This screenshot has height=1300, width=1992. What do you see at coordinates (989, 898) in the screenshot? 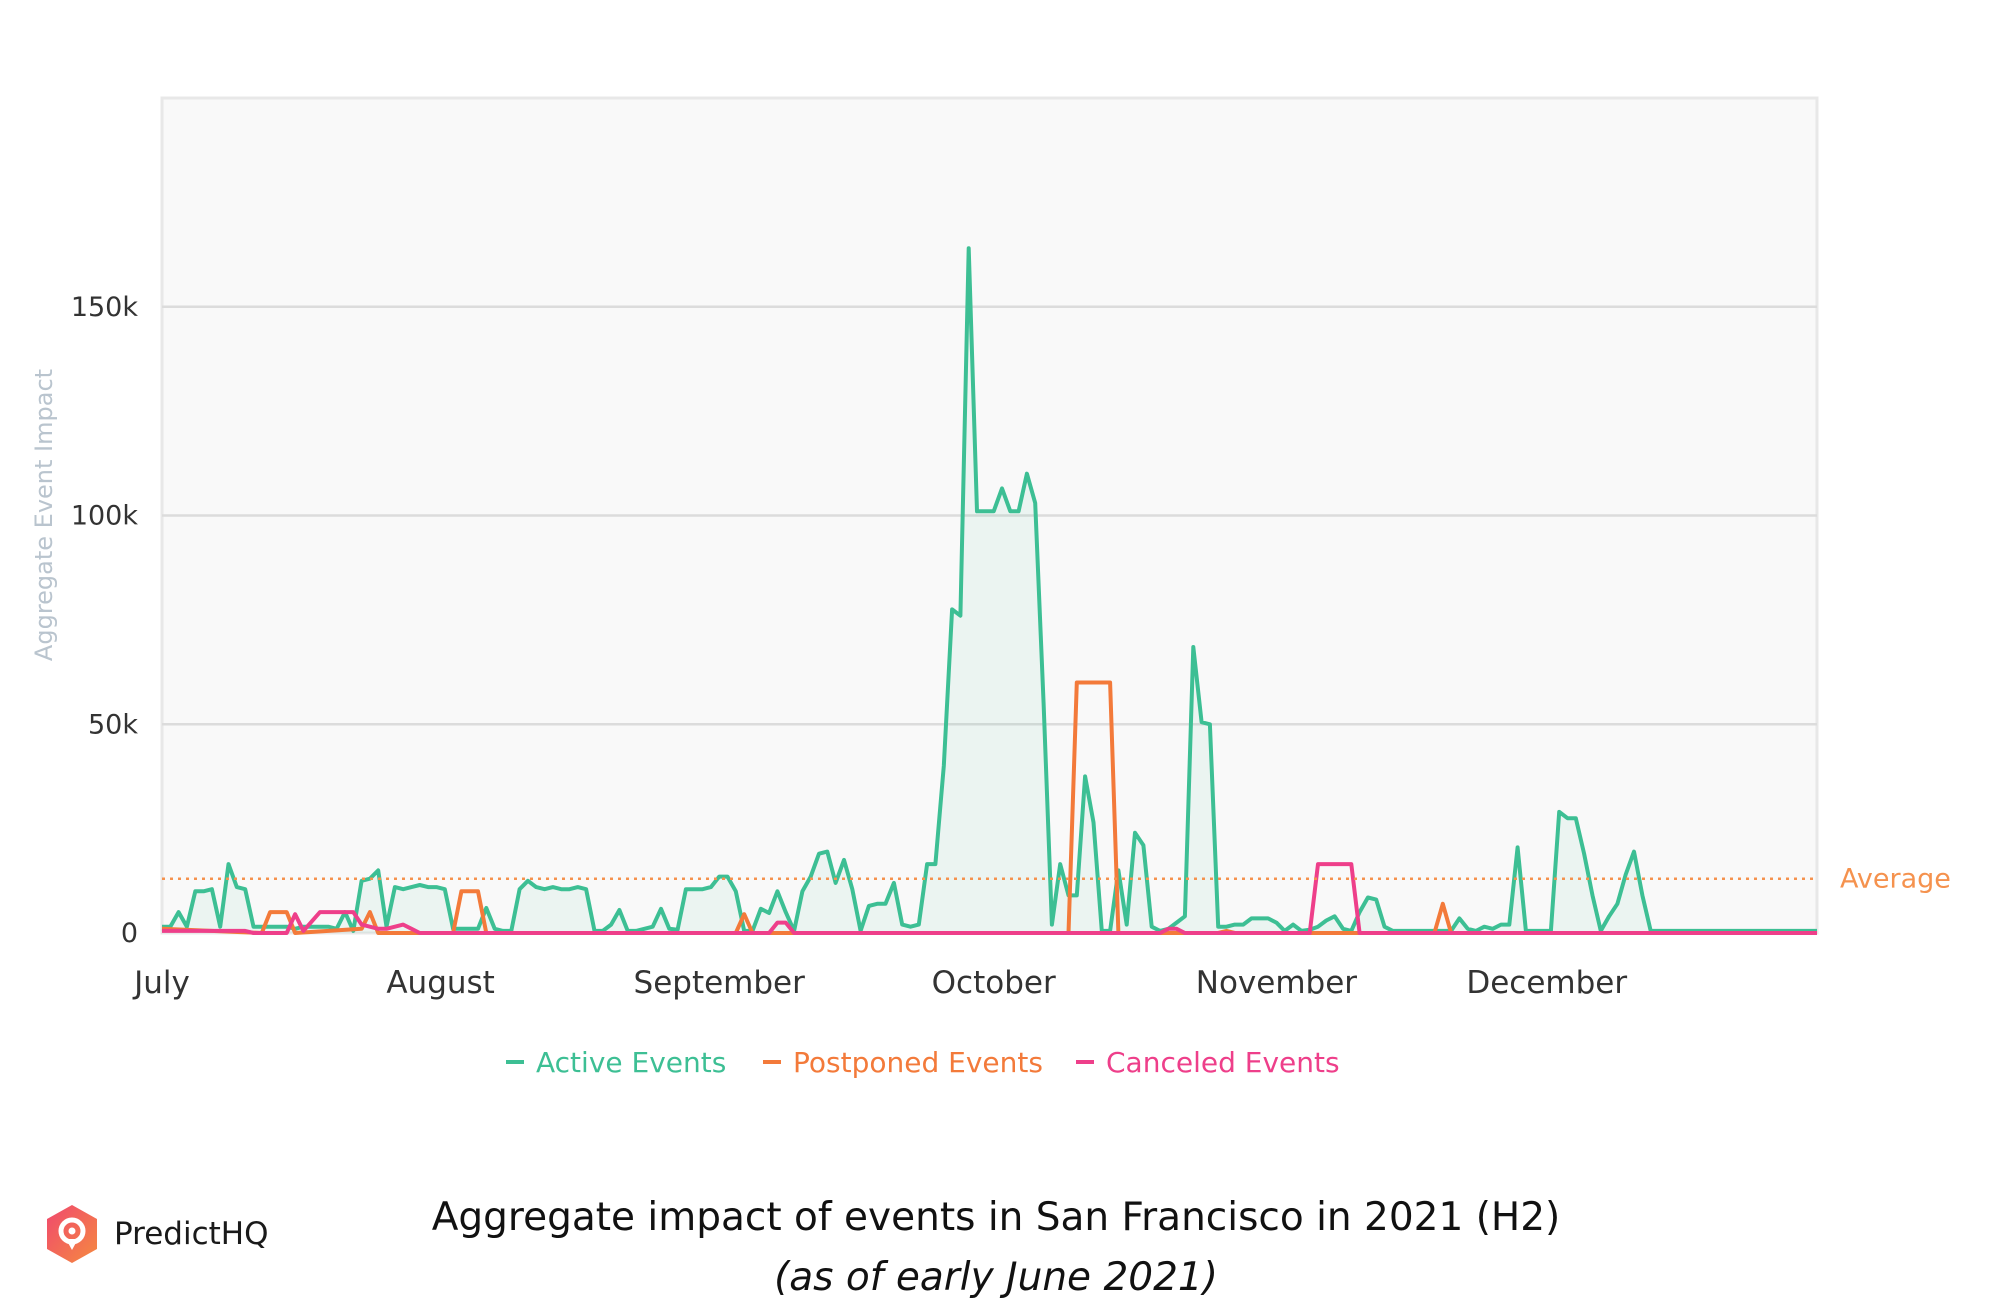
I see `canceled-events-line` at bounding box center [989, 898].